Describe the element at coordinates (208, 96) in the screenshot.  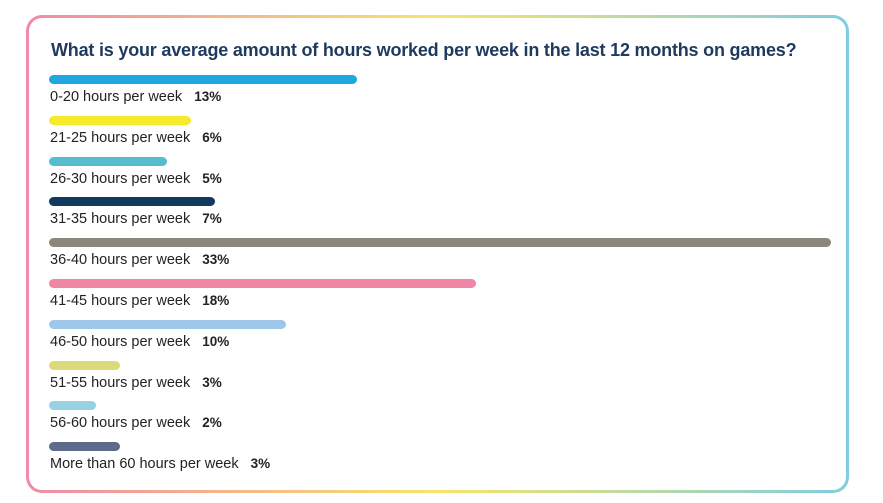
I see `value-label: 13%` at that location.